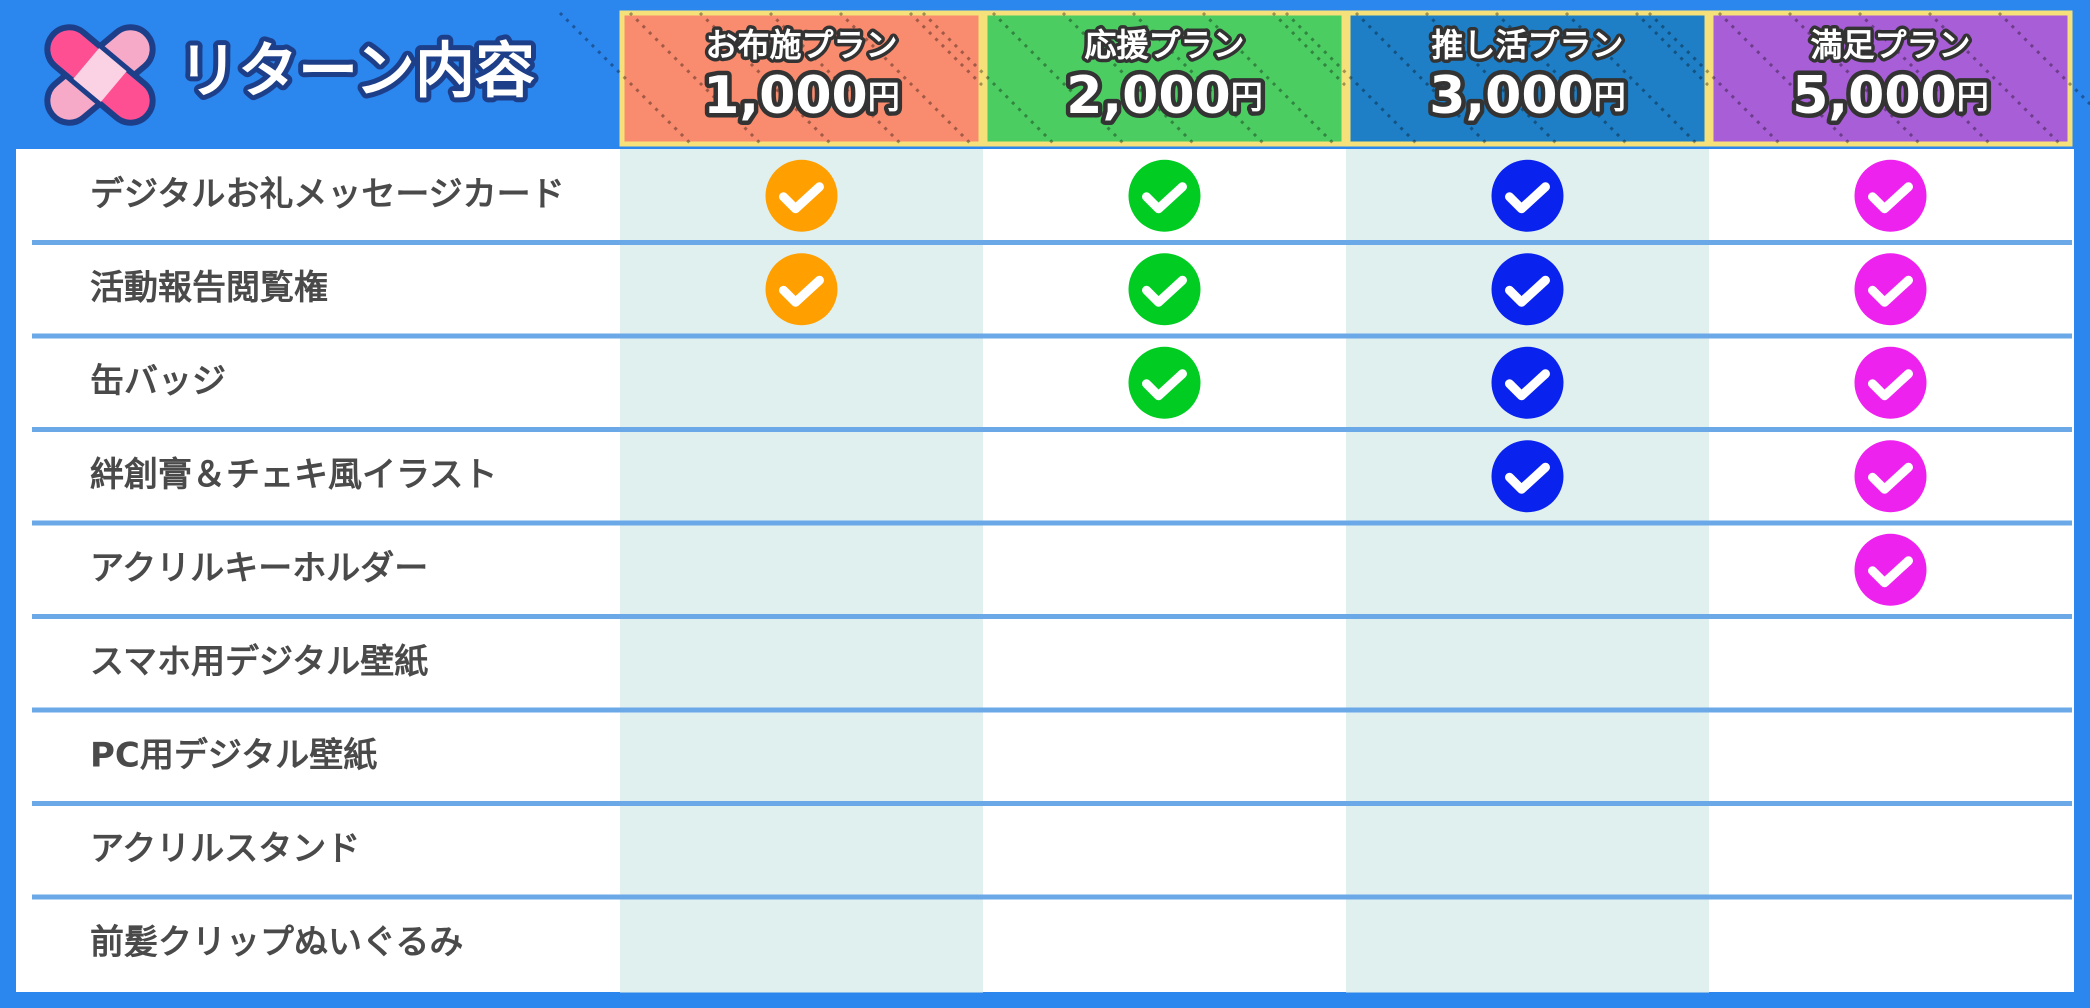 The height and width of the screenshot is (1008, 2090). What do you see at coordinates (209, 288) in the screenshot?
I see `item-label: 活動報告閲覧権` at bounding box center [209, 288].